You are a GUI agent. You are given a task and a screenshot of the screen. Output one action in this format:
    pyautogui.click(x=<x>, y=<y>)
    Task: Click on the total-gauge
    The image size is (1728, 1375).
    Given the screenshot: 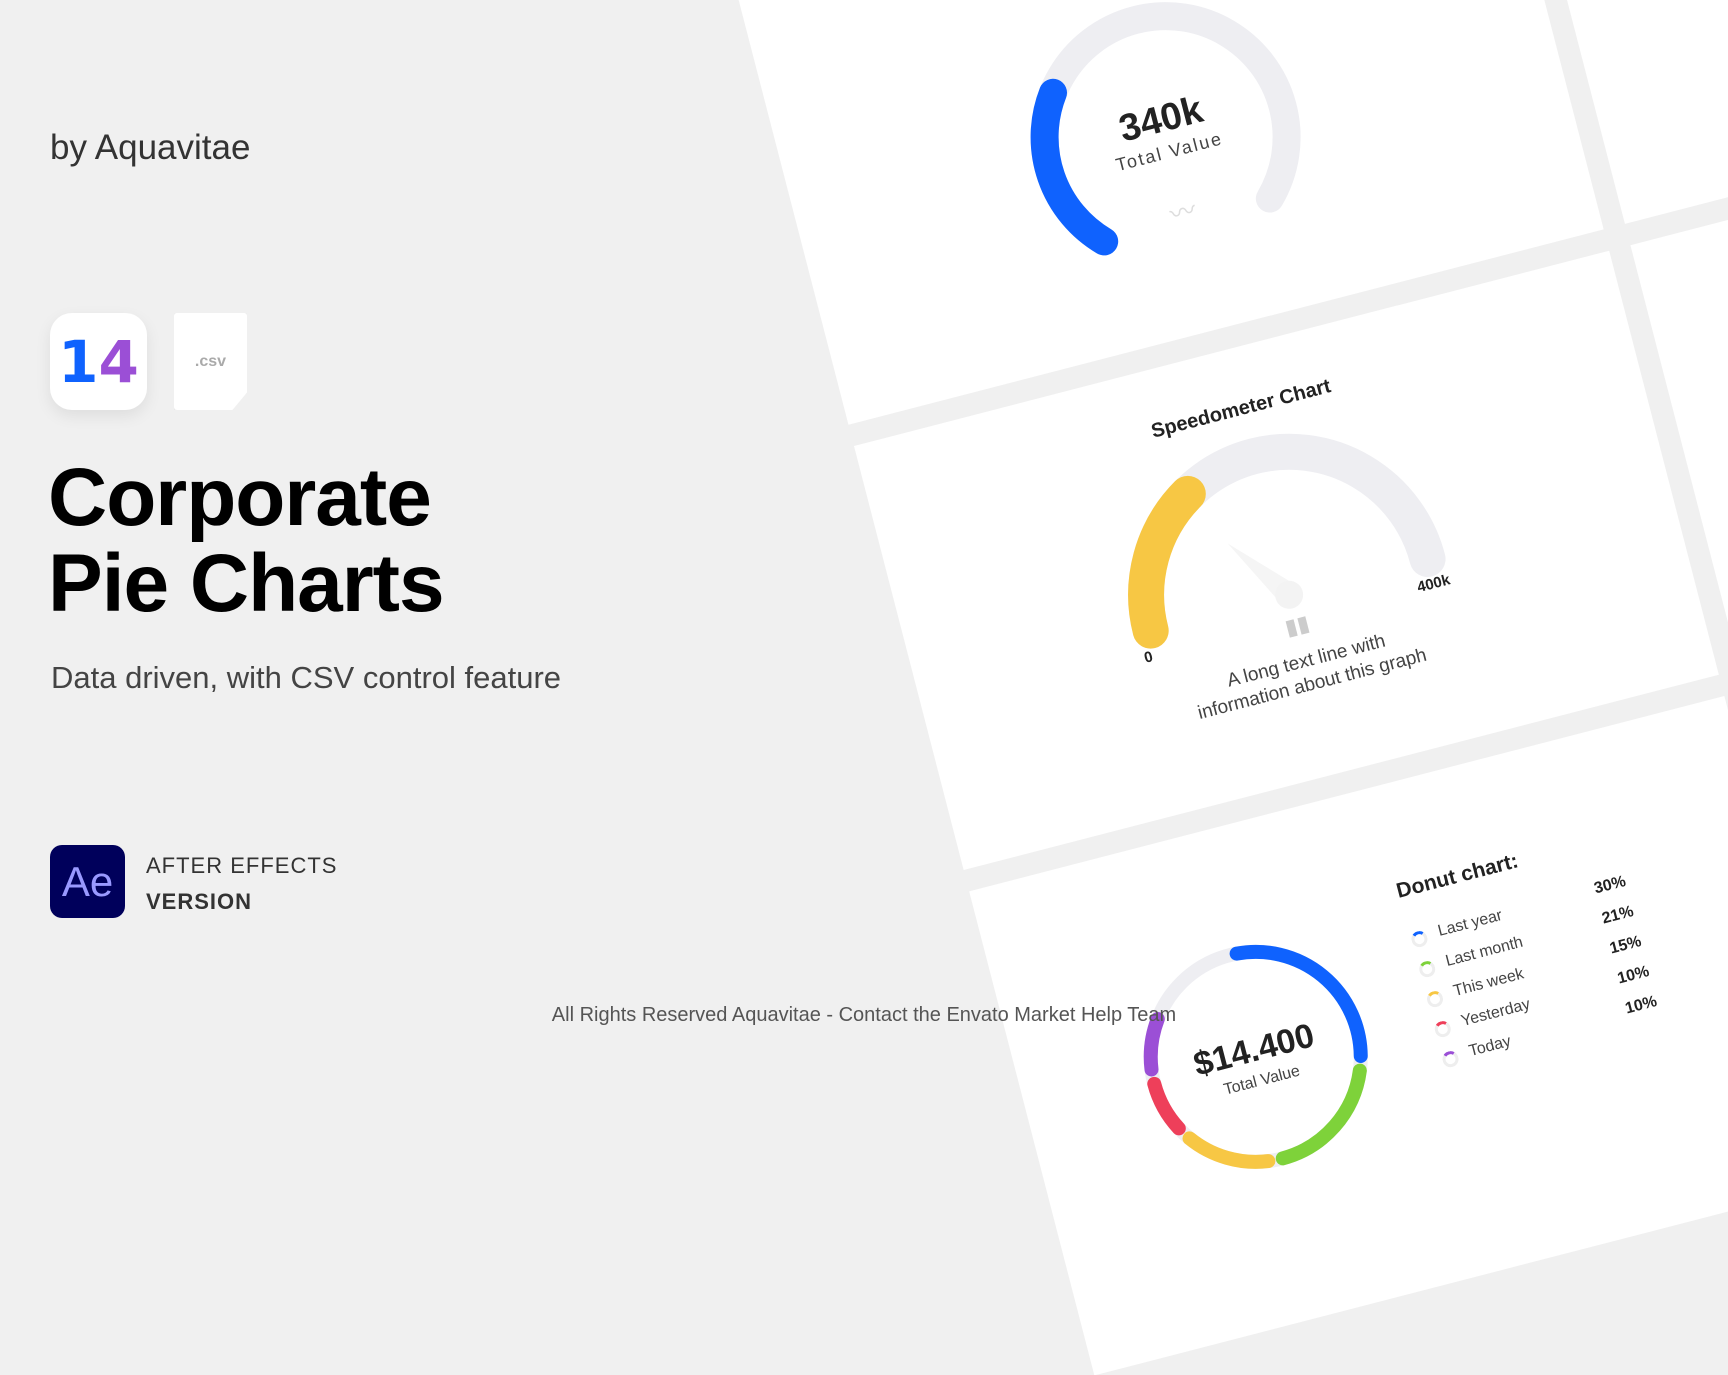 What is the action you would take?
    pyautogui.click(x=1165, y=129)
    